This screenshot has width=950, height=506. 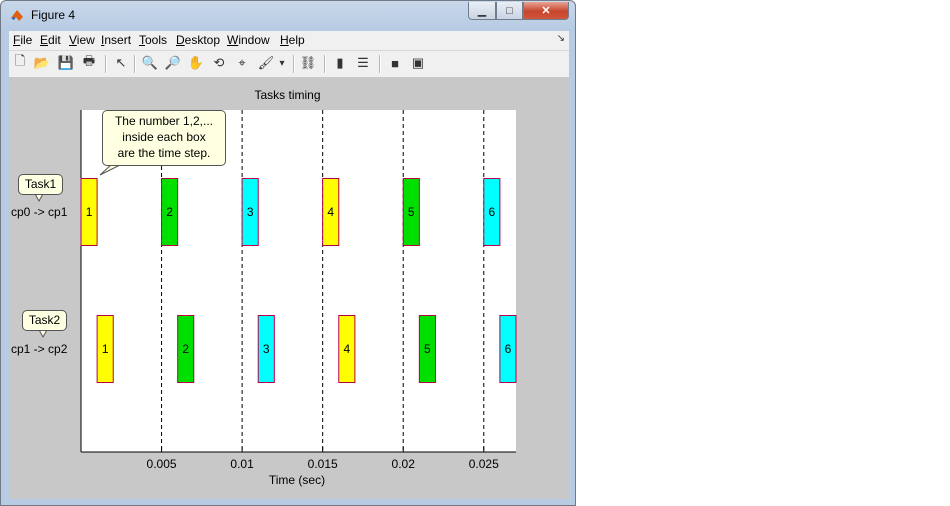 I want to click on menu-help: Help, so click(x=292, y=40).